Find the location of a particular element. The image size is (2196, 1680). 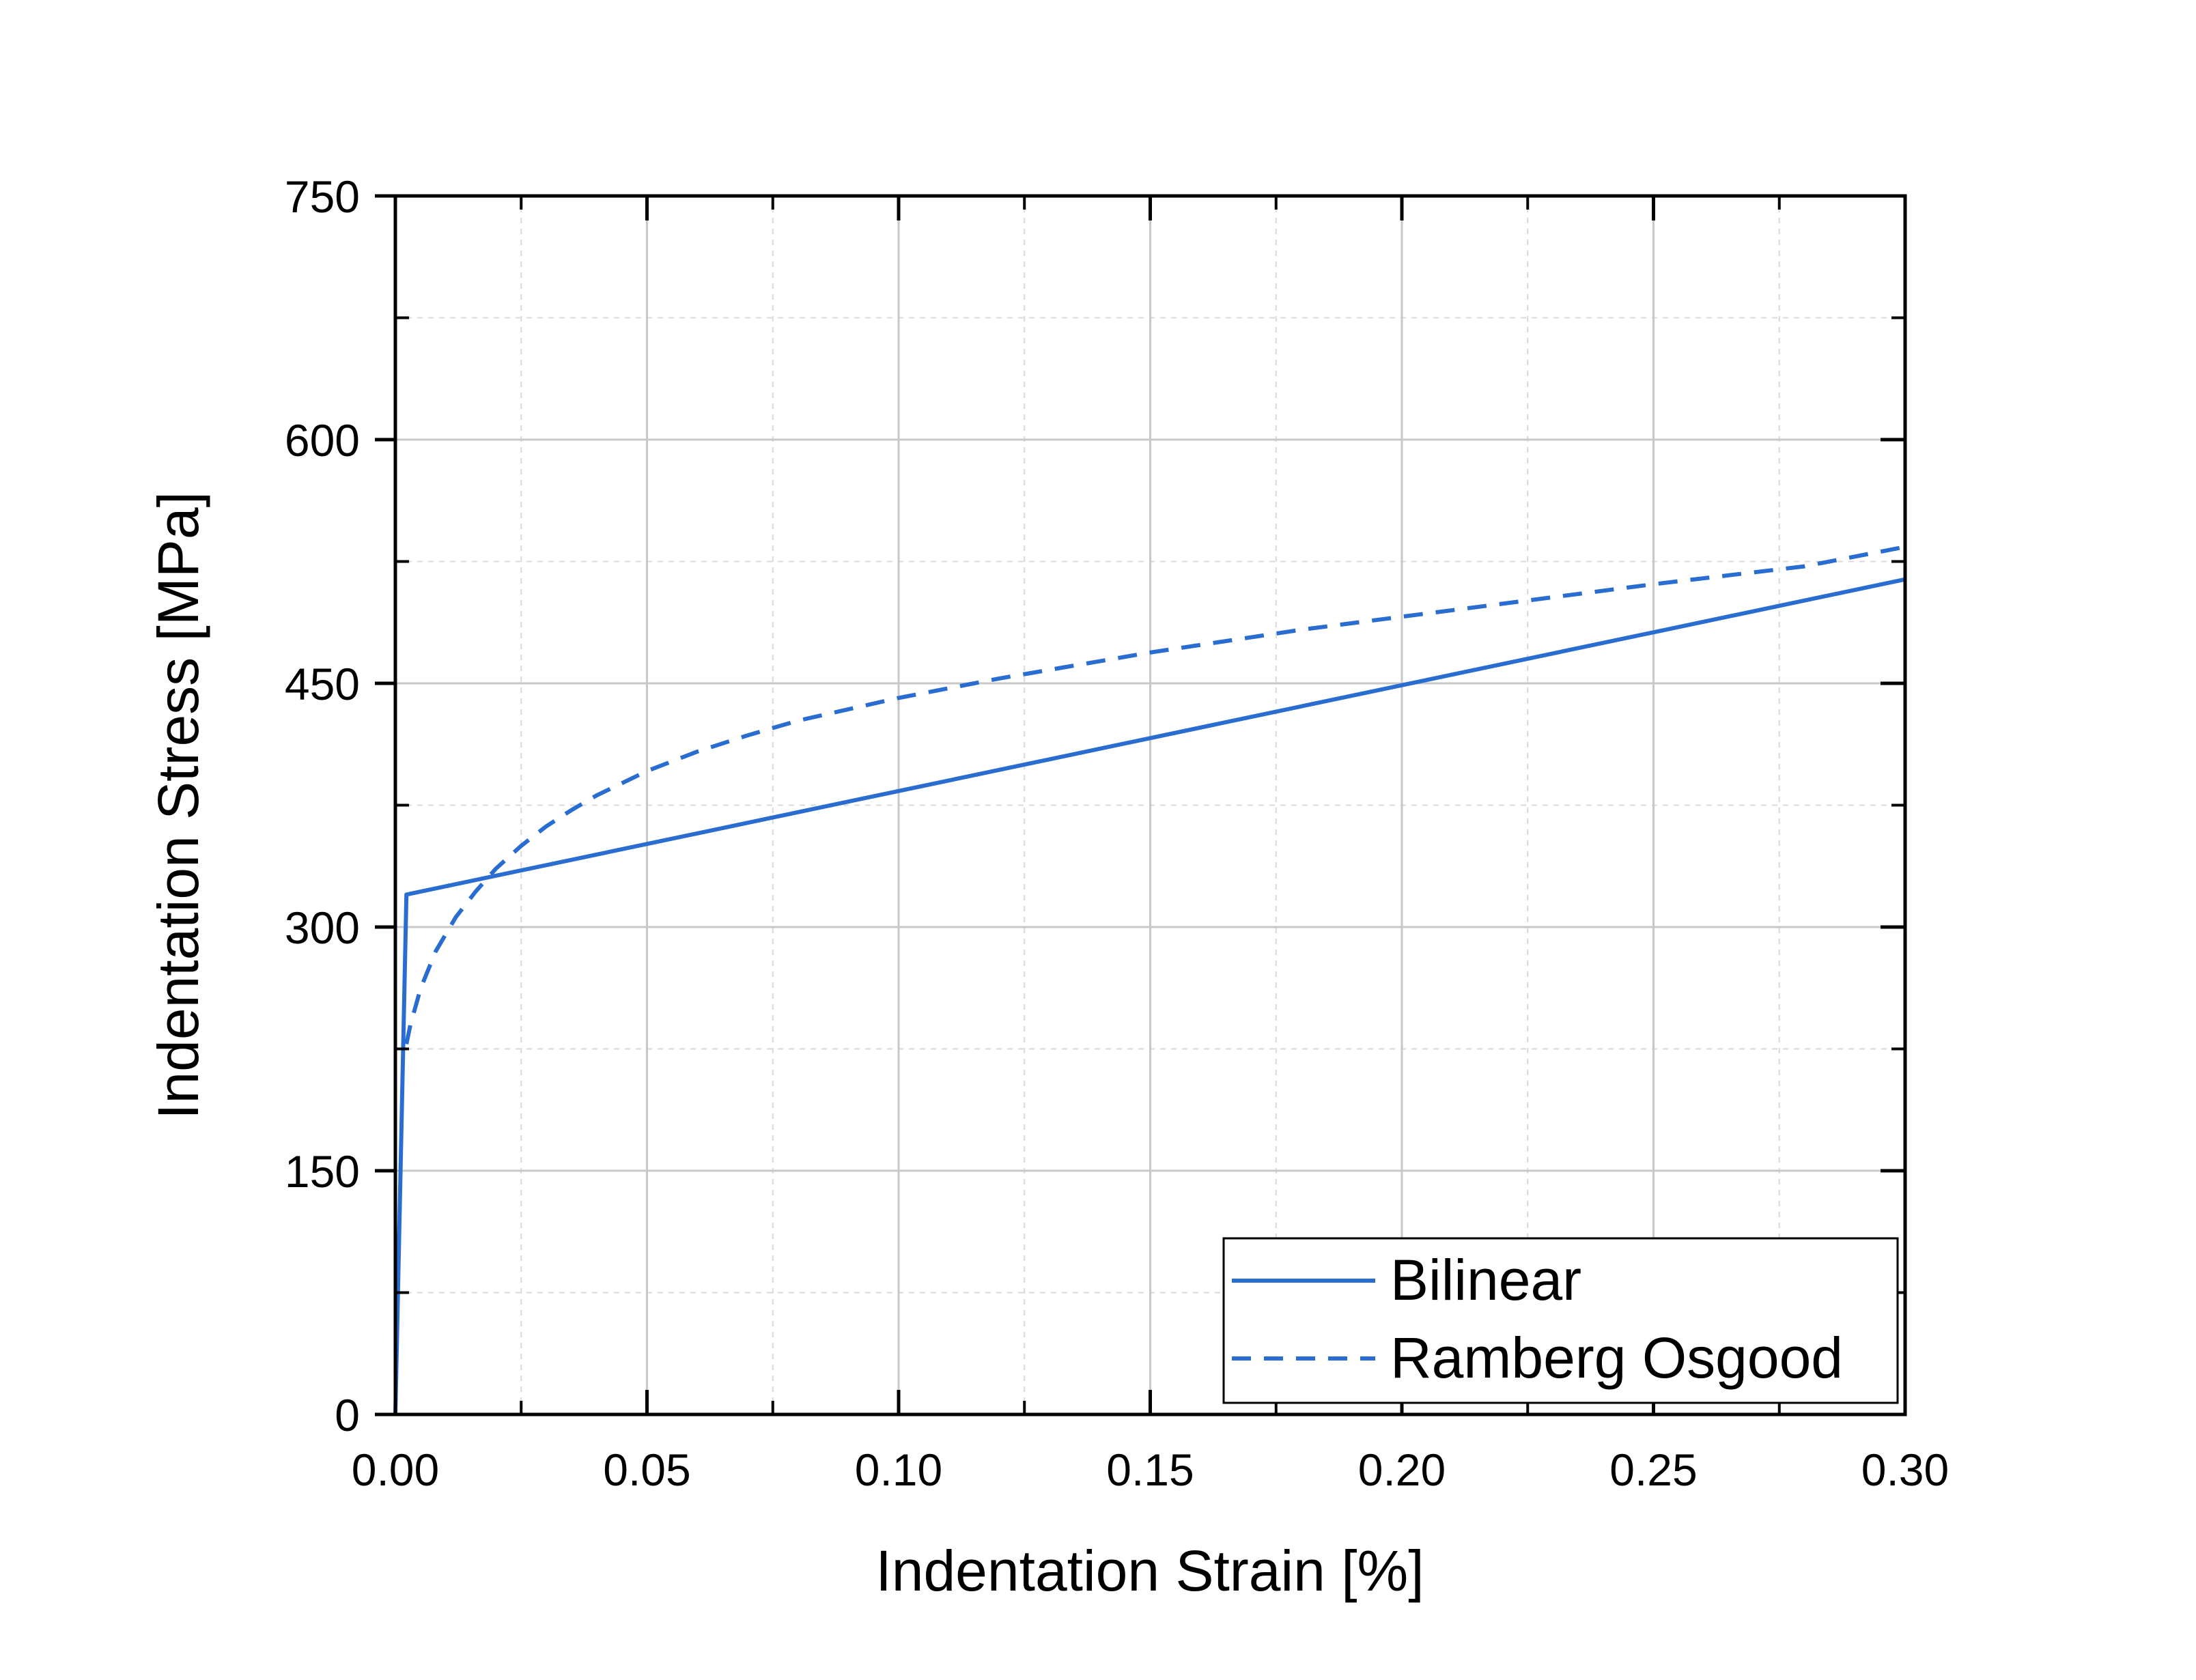

x-tick-label: 0.25 is located at coordinates (1653, 1469).